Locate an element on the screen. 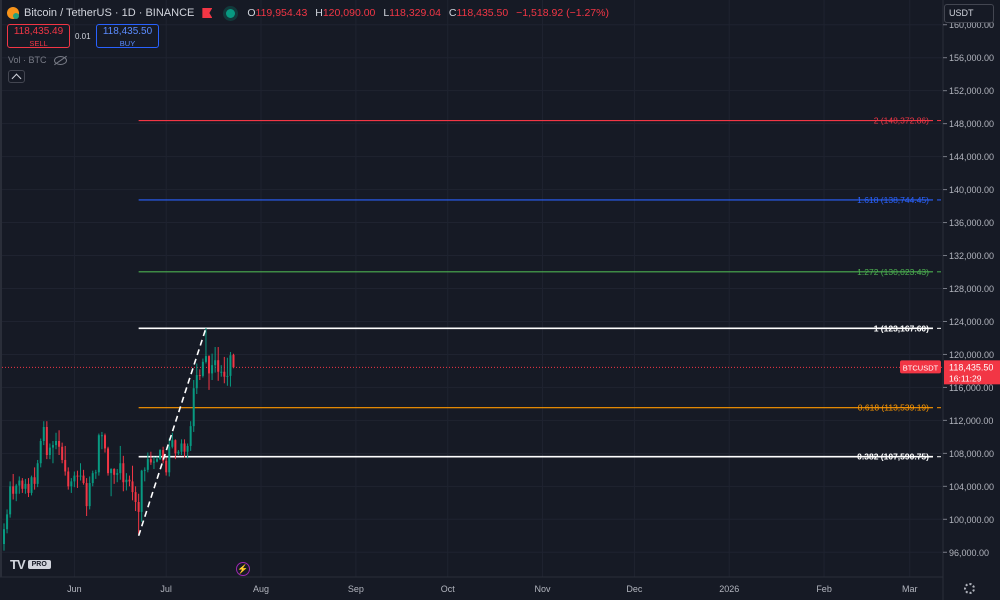 Image resolution: width=1000 pixels, height=600 pixels. time-tick-label: Aug is located at coordinates (261, 589).